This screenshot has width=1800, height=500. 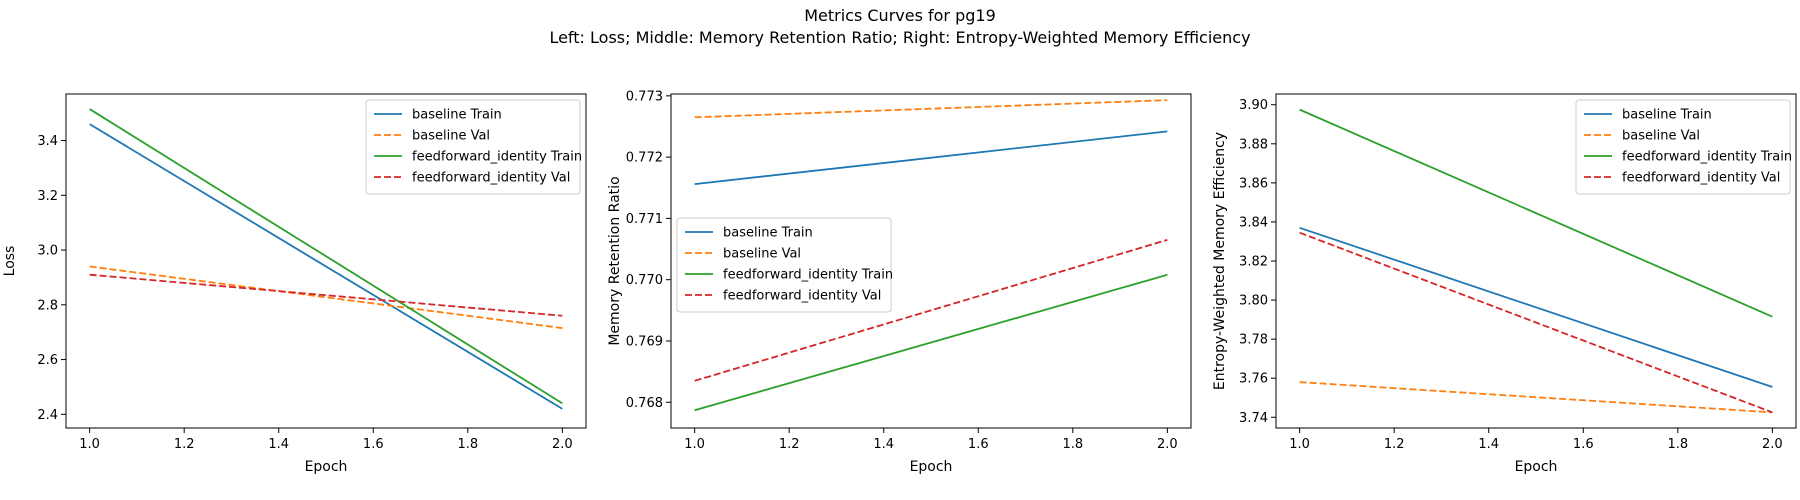 What do you see at coordinates (1253, 183) in the screenshot?
I see `y-tick-label: 3.86` at bounding box center [1253, 183].